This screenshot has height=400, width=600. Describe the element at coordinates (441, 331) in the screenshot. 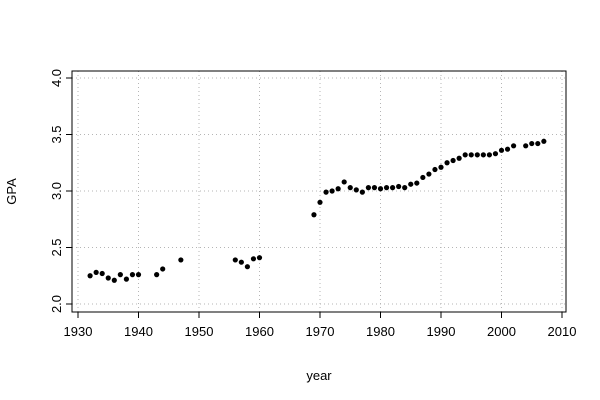

I see `x-tick-label: 1990` at that location.